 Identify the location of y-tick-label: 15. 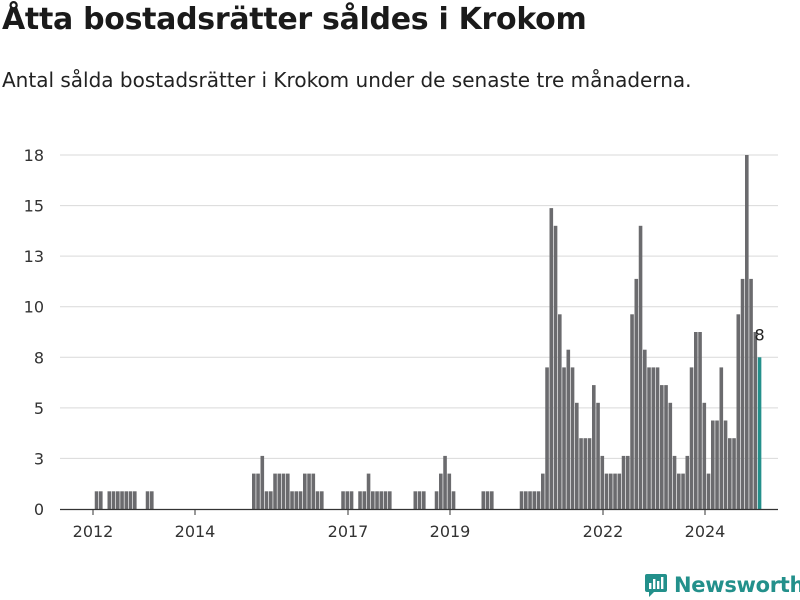
(34, 206).